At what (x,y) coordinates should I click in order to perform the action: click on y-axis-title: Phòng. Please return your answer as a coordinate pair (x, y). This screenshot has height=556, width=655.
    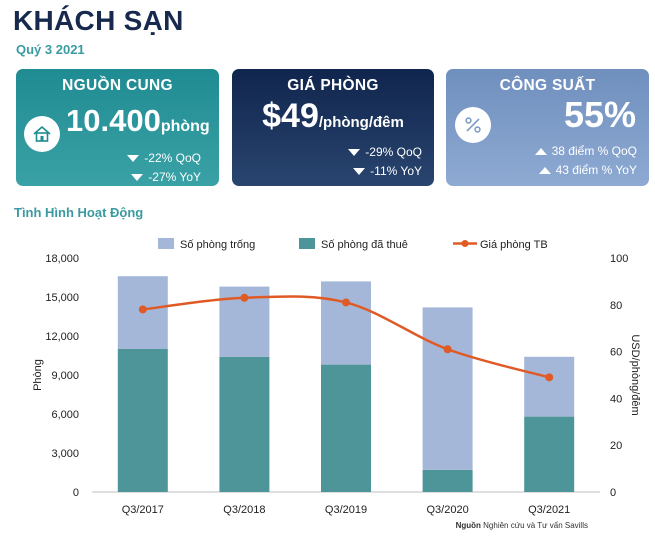
    Looking at the image, I should click on (38, 375).